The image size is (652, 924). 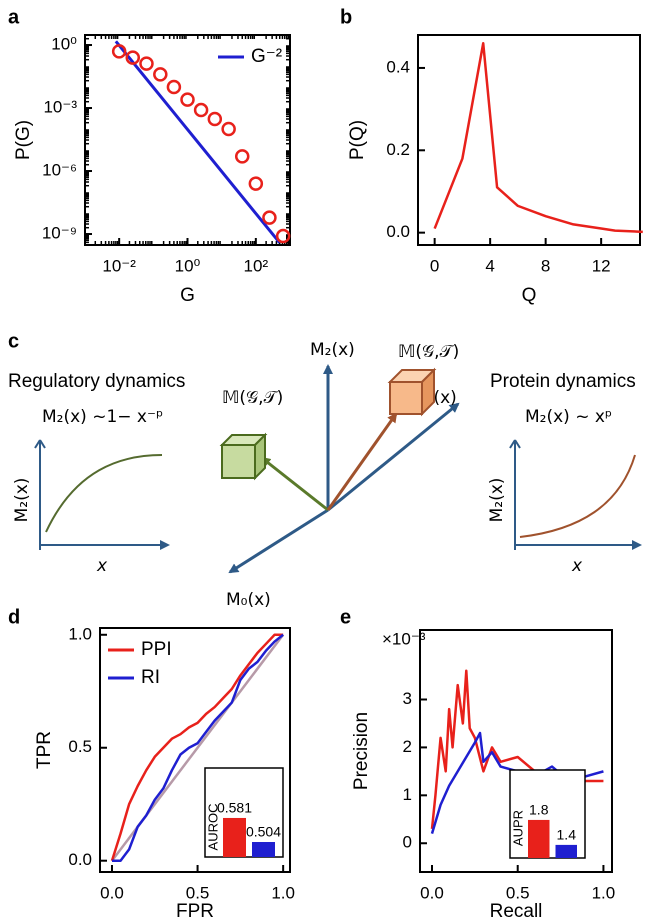 What do you see at coordinates (102, 566) in the screenshot?
I see `left-xlabel: x` at bounding box center [102, 566].